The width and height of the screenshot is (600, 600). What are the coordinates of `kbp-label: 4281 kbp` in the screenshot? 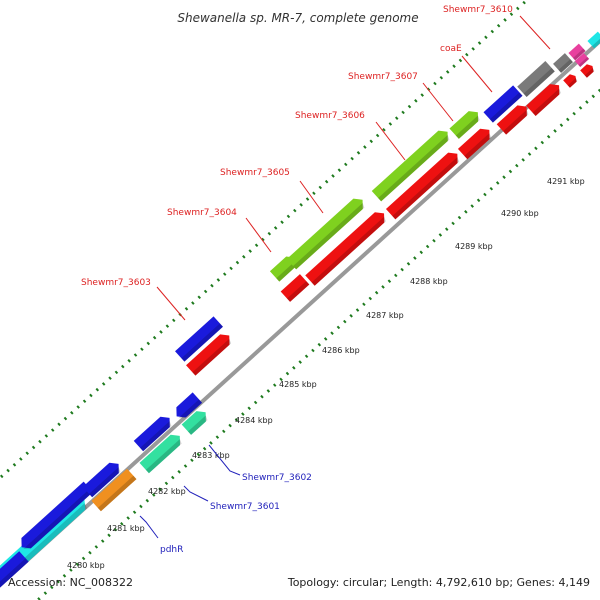 It's located at (126, 528).